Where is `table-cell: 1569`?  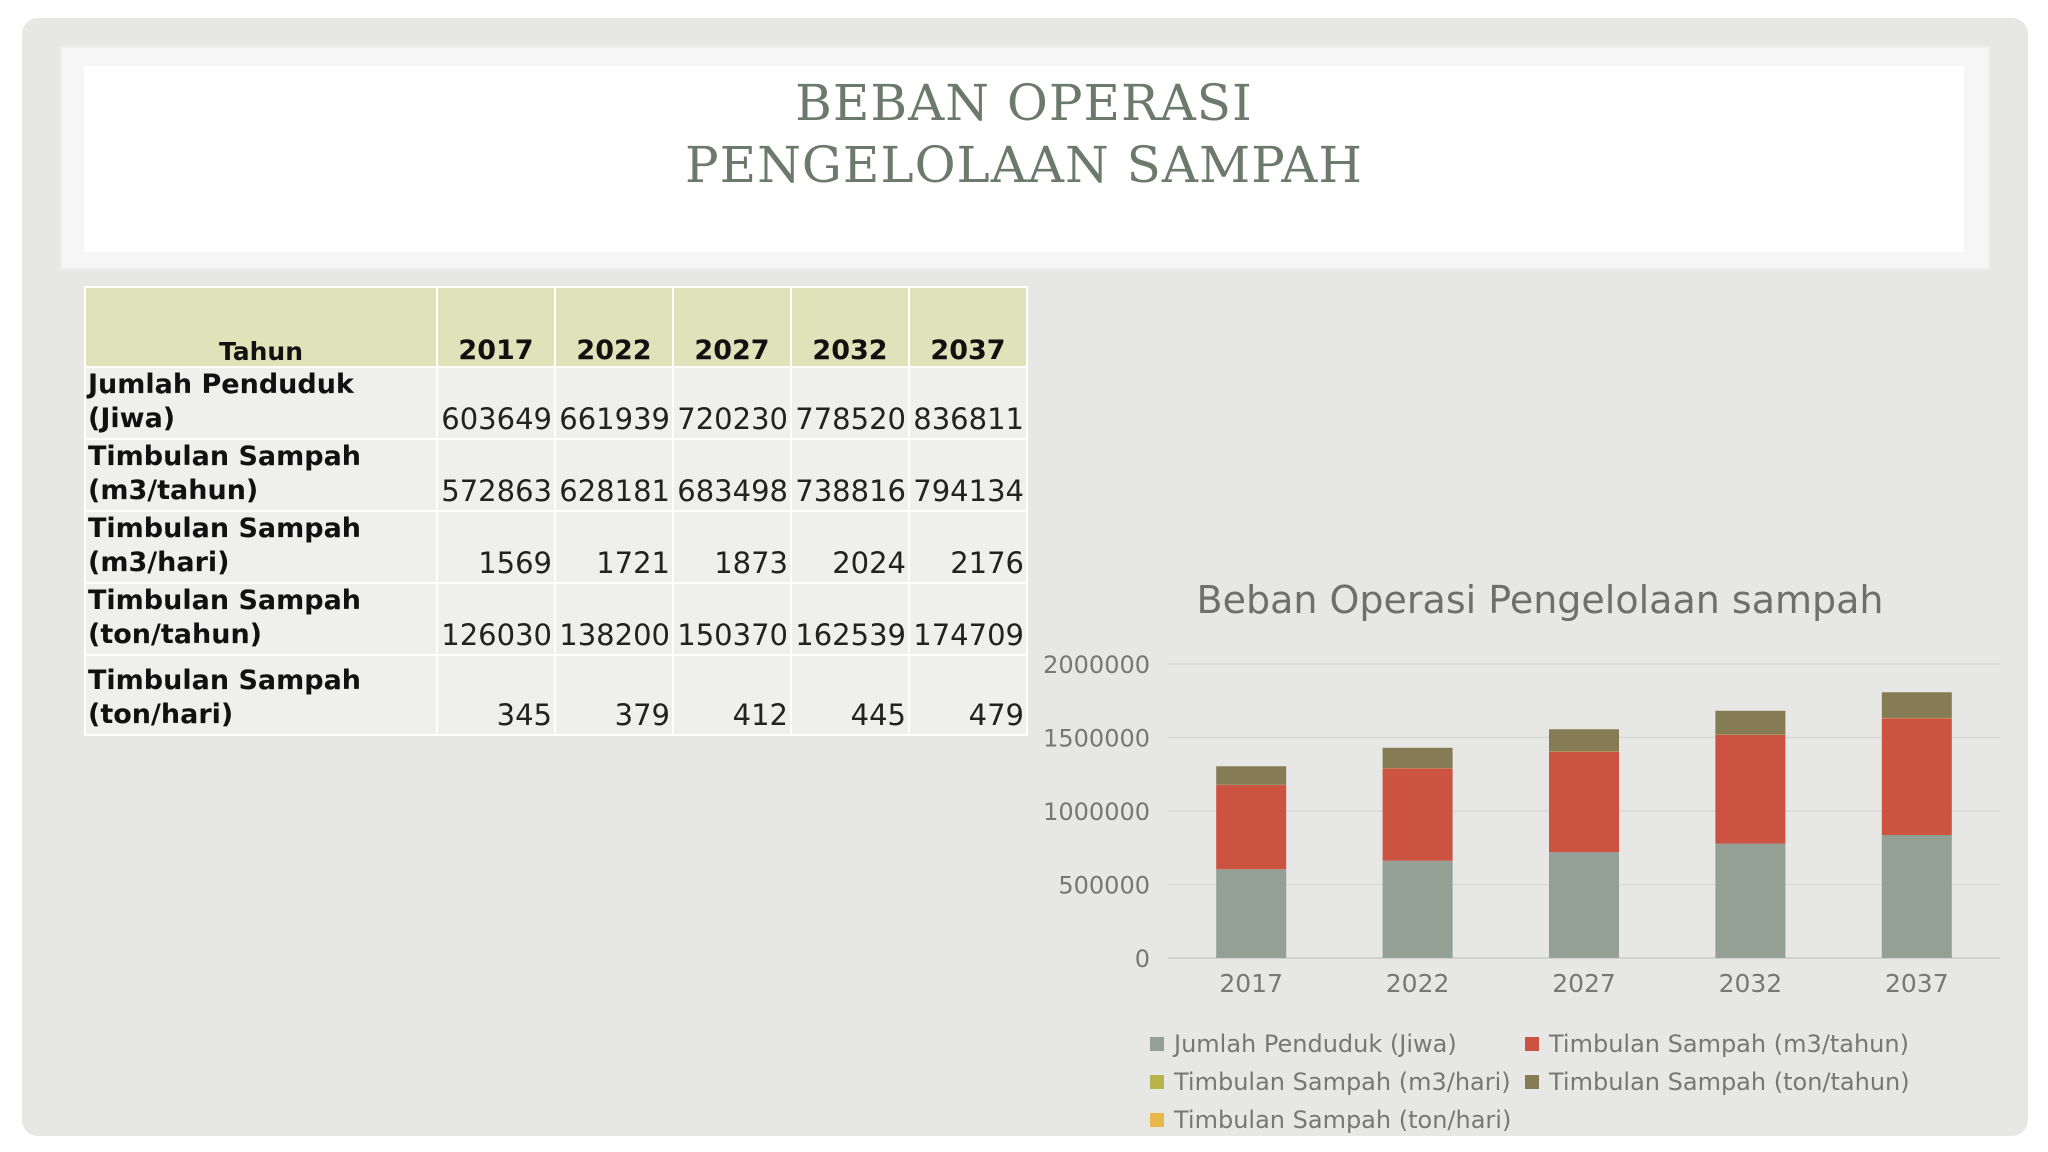
table-cell: 1569 is located at coordinates (496, 547).